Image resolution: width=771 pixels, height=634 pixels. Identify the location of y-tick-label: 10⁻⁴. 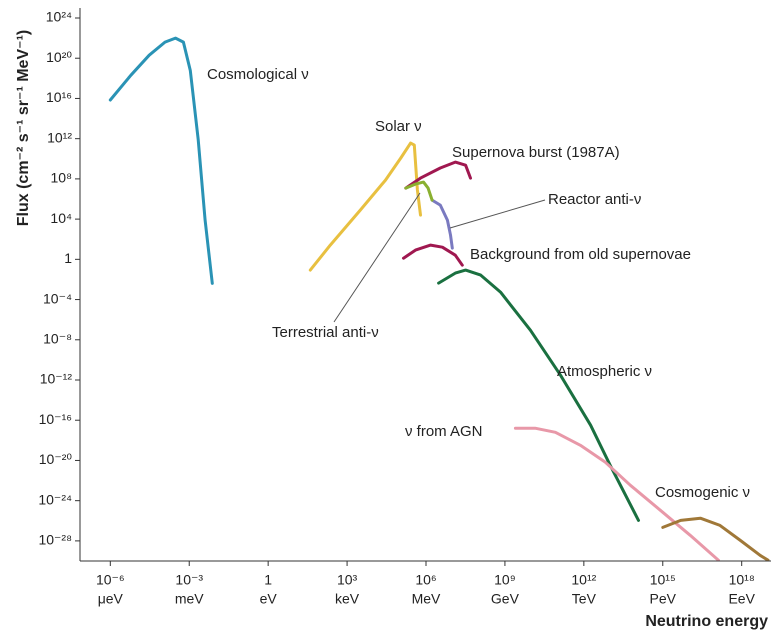
(57, 298).